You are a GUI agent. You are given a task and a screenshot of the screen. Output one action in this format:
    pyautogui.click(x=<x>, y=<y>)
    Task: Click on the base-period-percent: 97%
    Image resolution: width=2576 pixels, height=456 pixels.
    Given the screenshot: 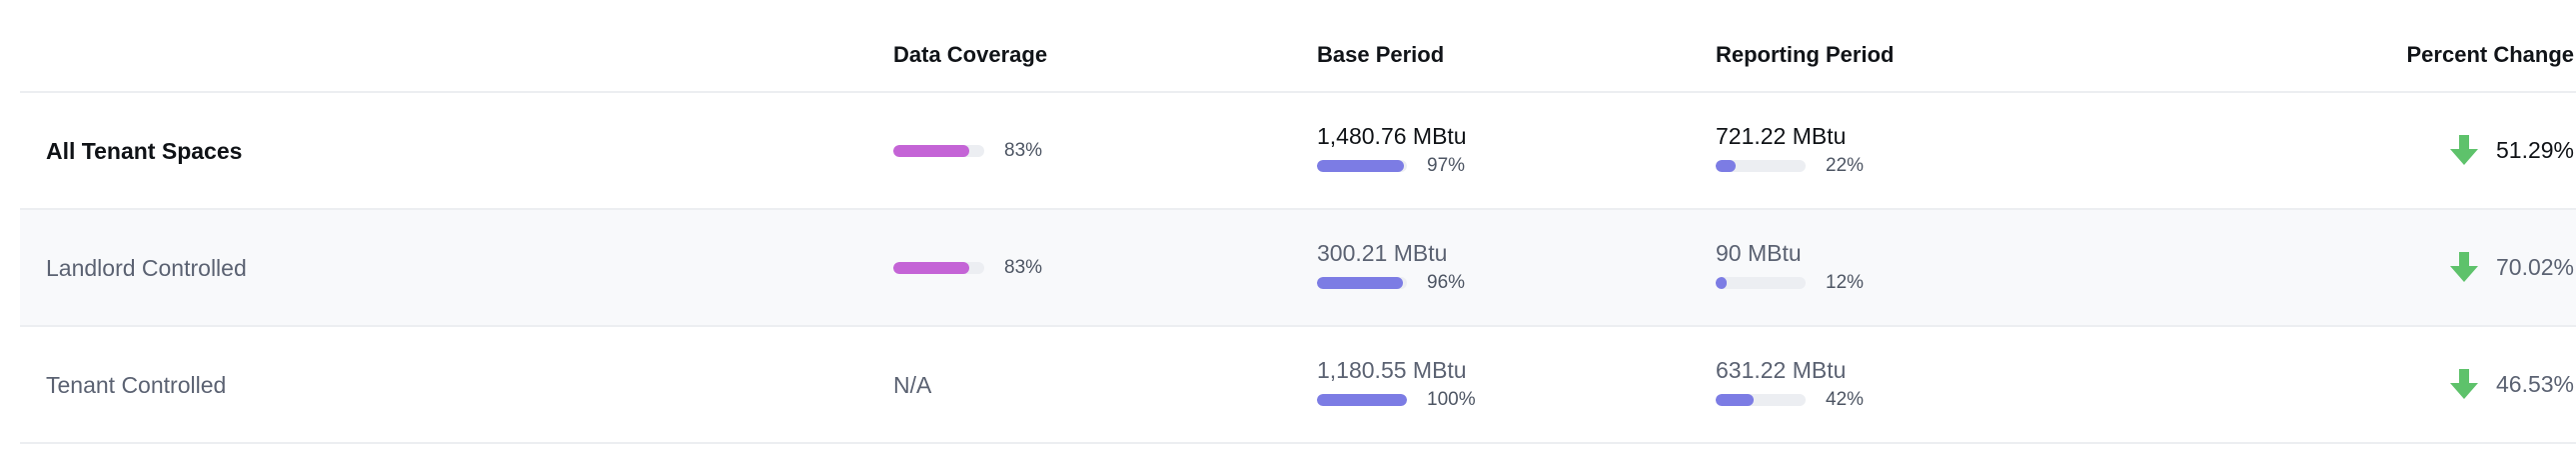 What is the action you would take?
    pyautogui.click(x=1446, y=165)
    